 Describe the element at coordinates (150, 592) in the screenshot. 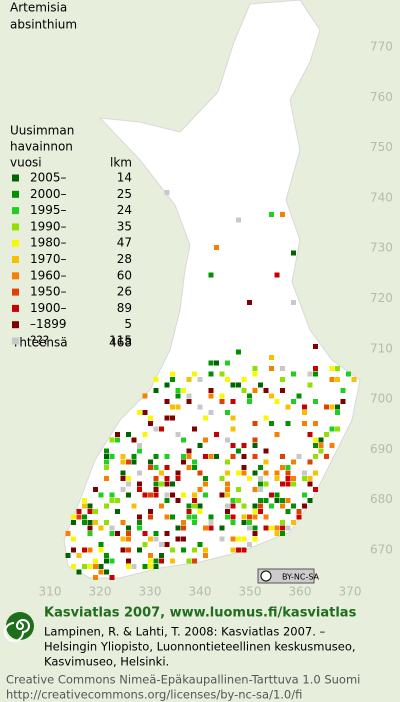

I see `x-coordinate-label: 330` at that location.